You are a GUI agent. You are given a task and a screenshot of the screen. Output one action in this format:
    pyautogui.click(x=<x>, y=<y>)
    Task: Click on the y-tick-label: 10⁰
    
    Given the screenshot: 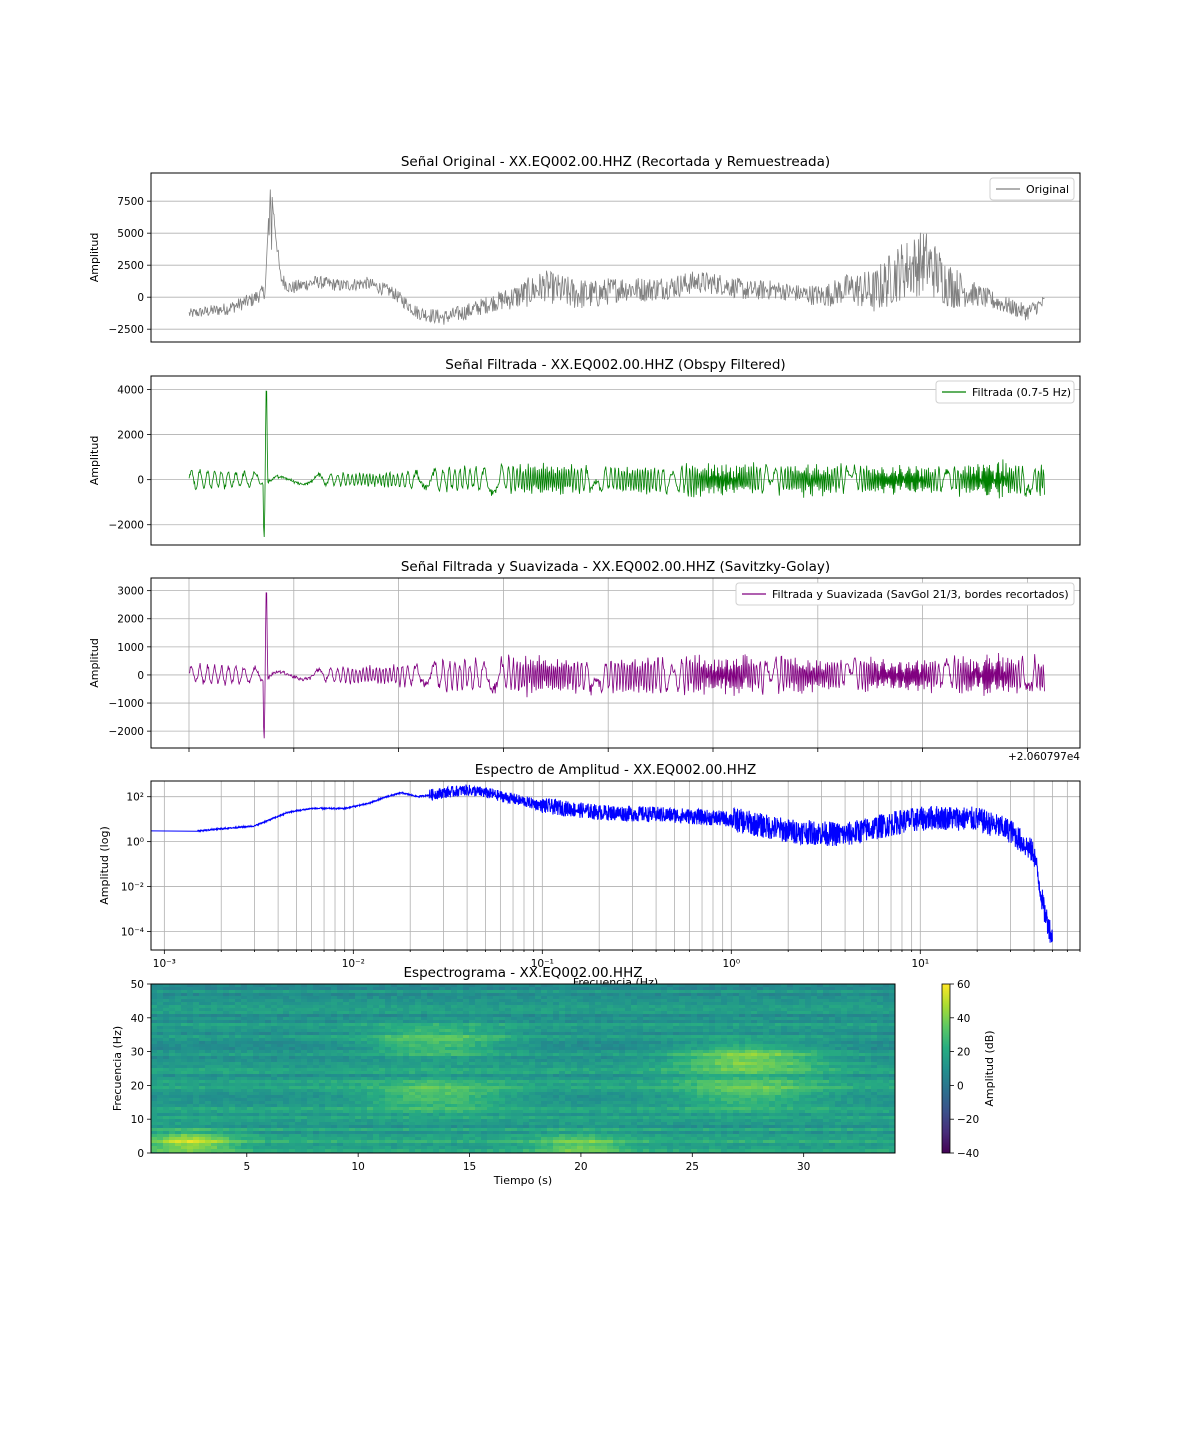 What is the action you would take?
    pyautogui.click(x=135, y=843)
    